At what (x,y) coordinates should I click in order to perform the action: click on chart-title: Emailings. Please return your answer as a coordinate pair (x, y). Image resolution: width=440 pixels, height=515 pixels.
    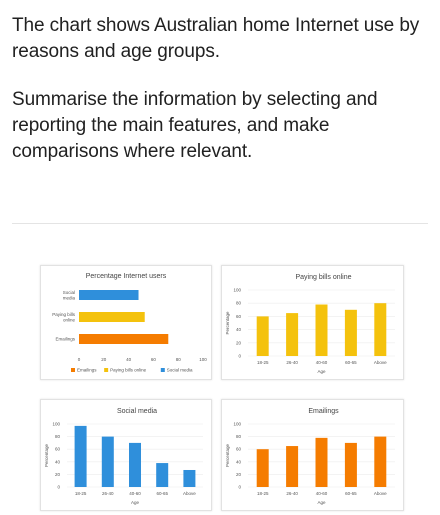
    Looking at the image, I should click on (323, 411).